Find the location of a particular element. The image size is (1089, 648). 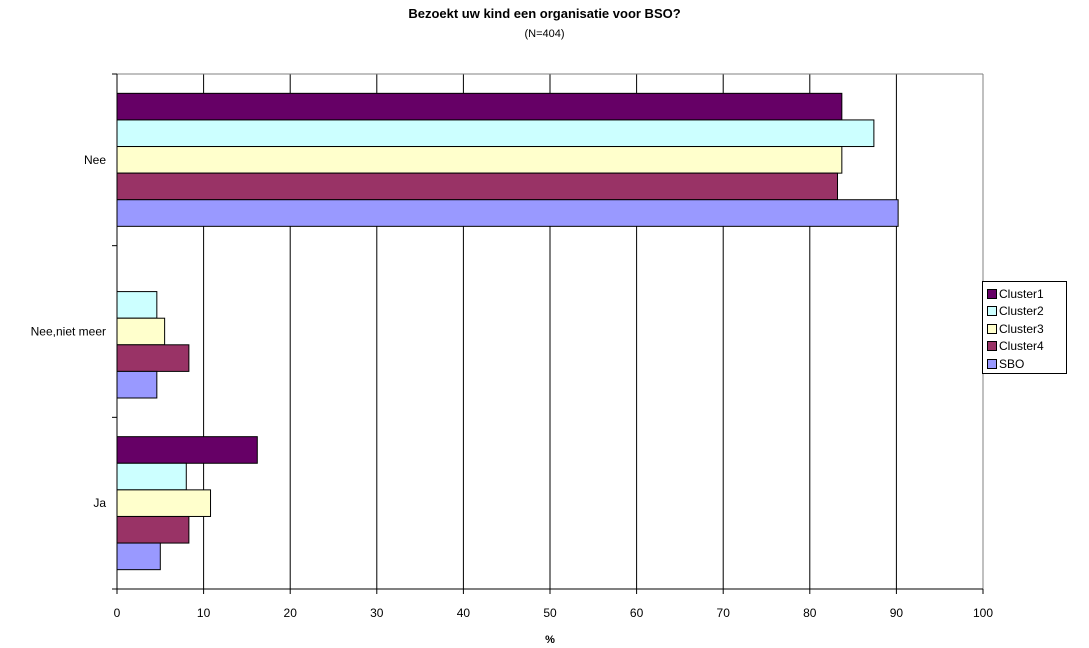

legend-item: Cluster3 is located at coordinates (1026, 329).